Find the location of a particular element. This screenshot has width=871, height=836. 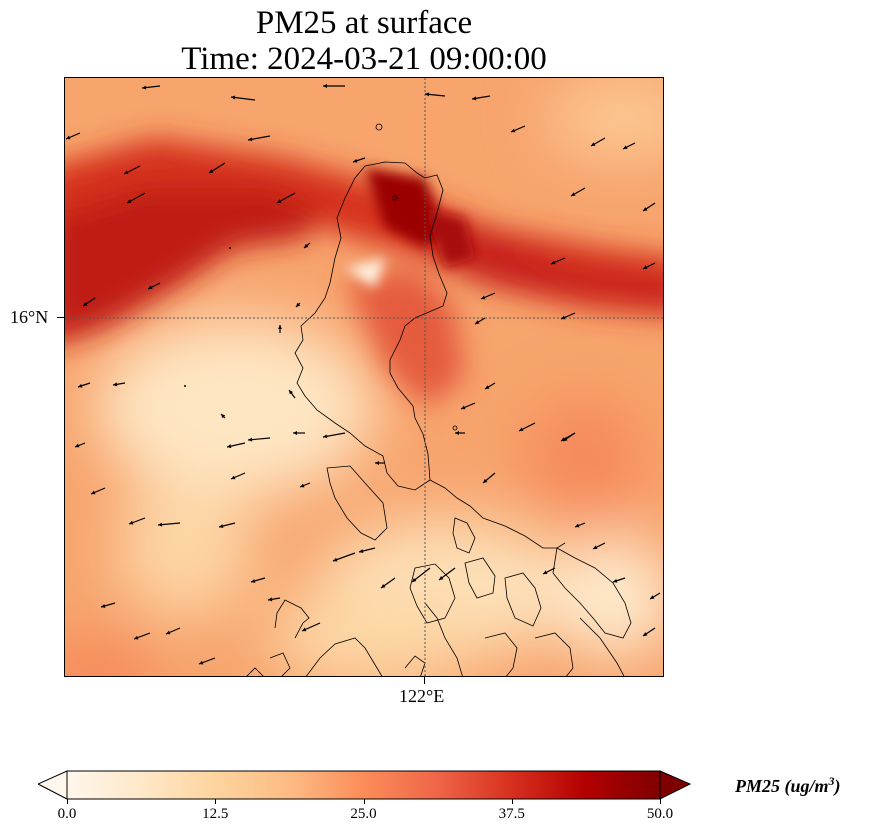

map-title-line1: PM25 at surface is located at coordinates (364, 23).